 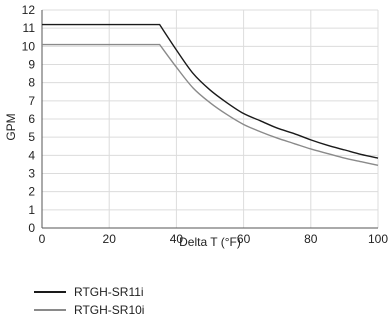 I want to click on y-tick-label: 5, so click(x=31, y=137).